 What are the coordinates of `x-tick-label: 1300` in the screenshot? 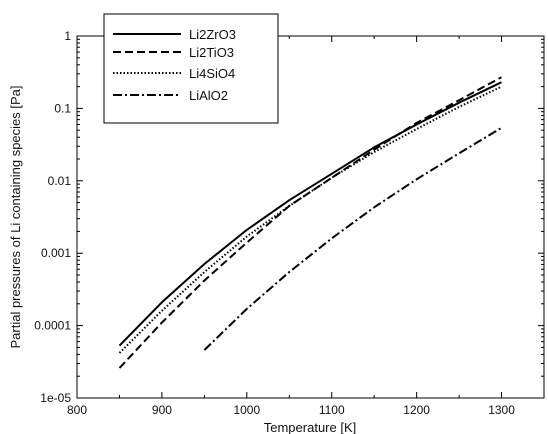 It's located at (501, 410).